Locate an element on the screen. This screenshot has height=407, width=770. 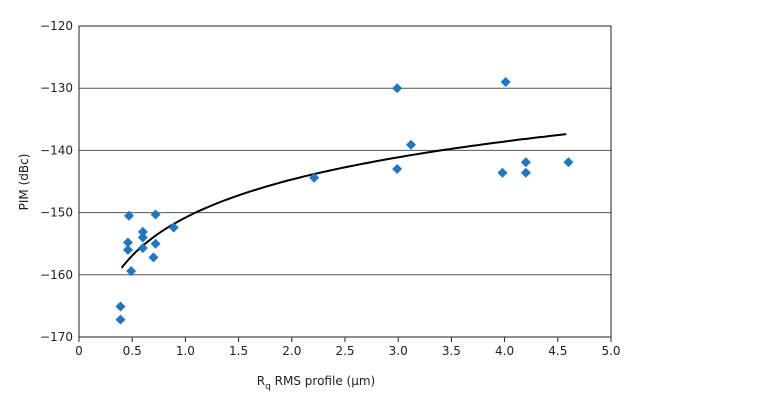
x-axis-label: Rq RMS profile (µm) is located at coordinates (316, 383).